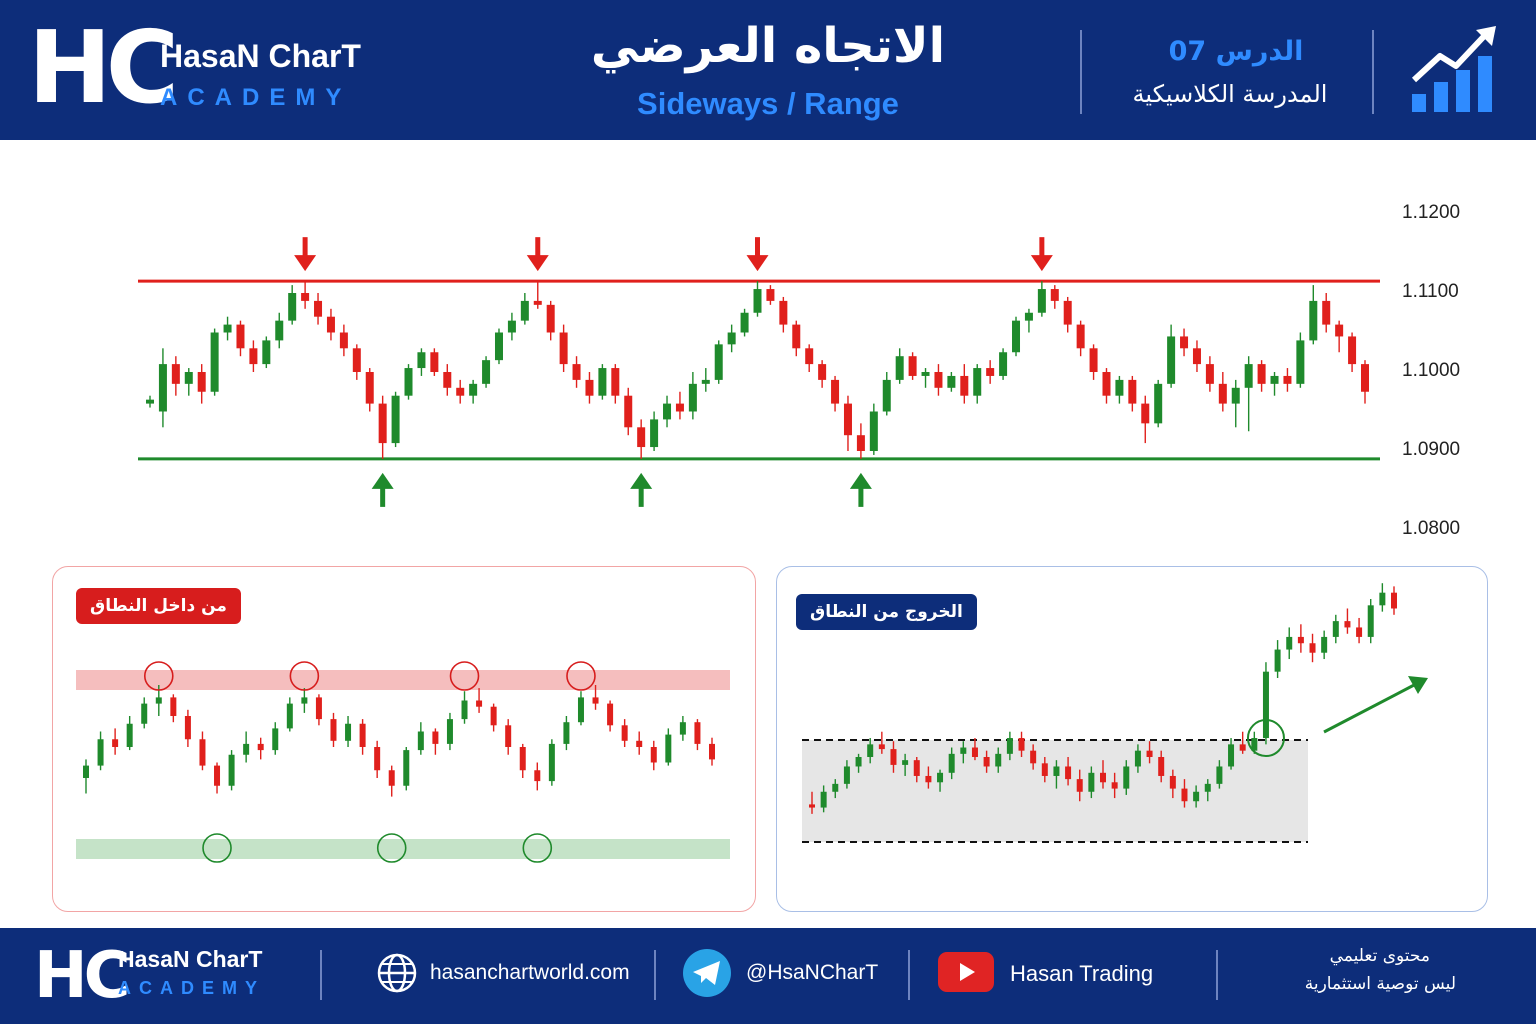 Image resolution: width=1536 pixels, height=1024 pixels. What do you see at coordinates (1081, 72) in the screenshot?
I see `header-divider-left` at bounding box center [1081, 72].